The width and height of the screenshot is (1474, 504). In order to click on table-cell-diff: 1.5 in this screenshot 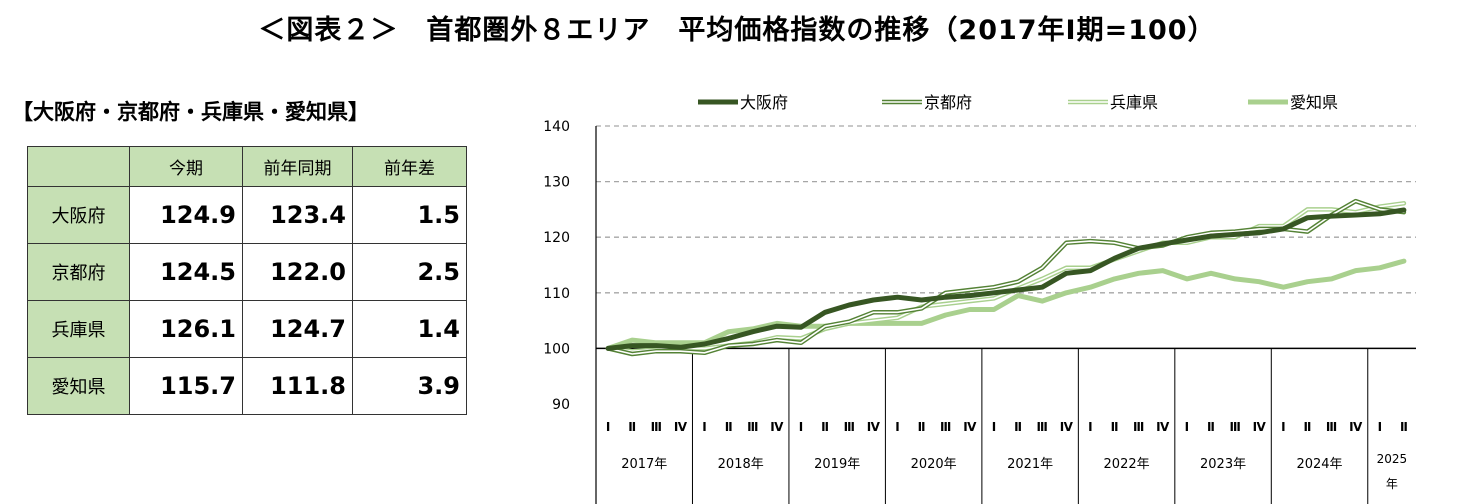, I will do `click(409, 215)`.